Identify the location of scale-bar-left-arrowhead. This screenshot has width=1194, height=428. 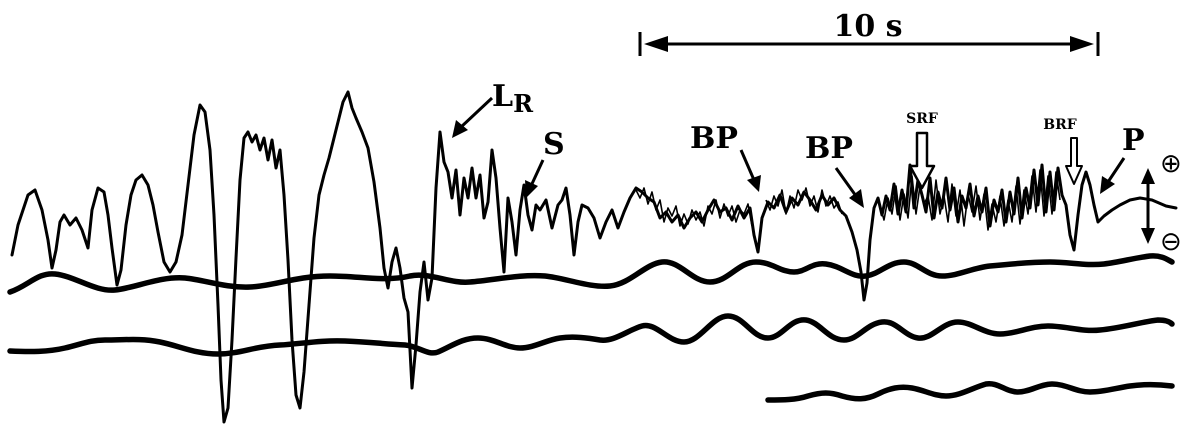
(656, 44).